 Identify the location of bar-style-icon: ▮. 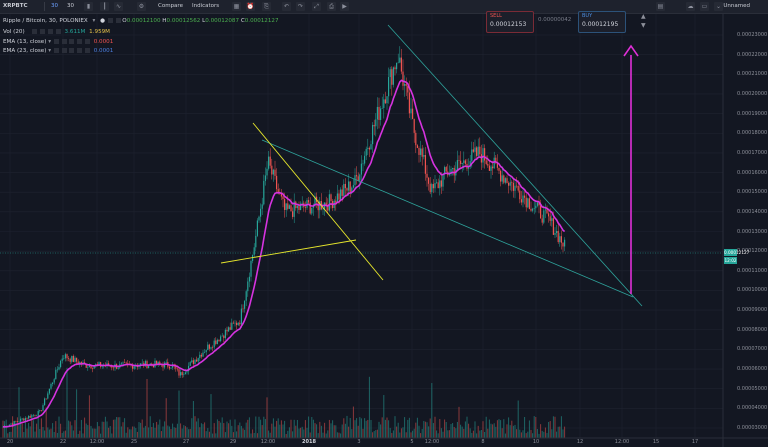
(88, 6).